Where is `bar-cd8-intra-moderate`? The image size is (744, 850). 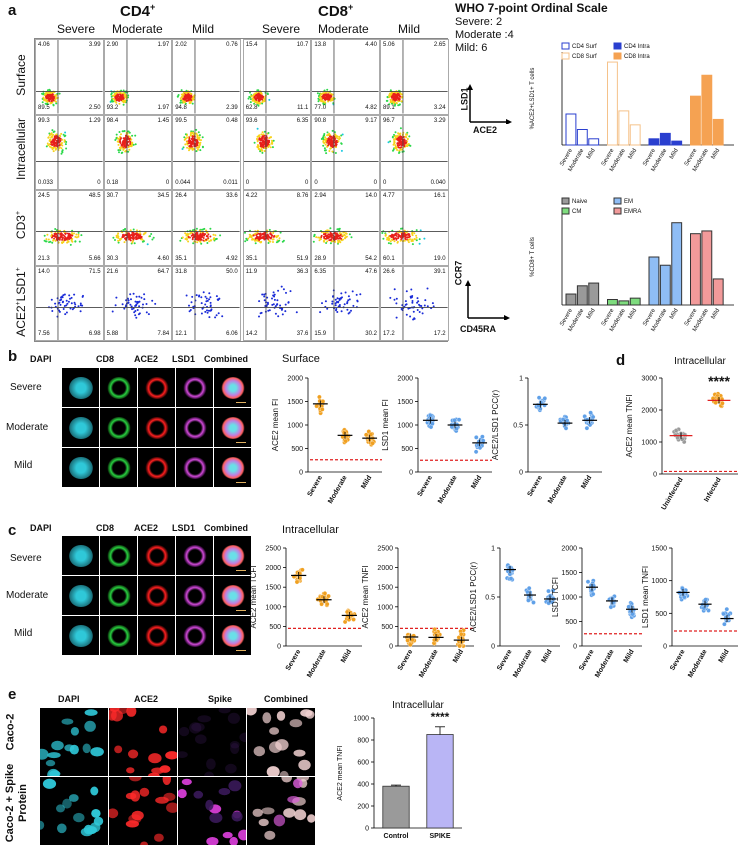 bar-cd8-intra-moderate is located at coordinates (707, 110).